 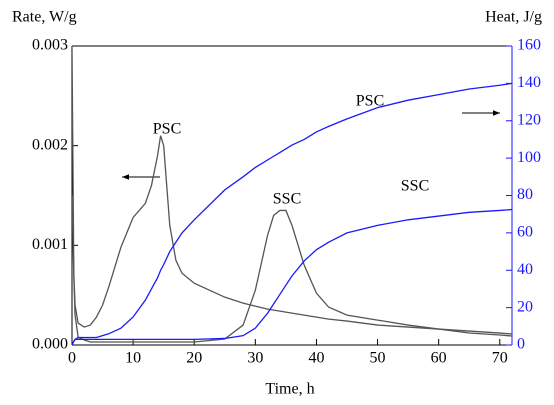 I want to click on y2-tick-label: 60, so click(x=525, y=232).